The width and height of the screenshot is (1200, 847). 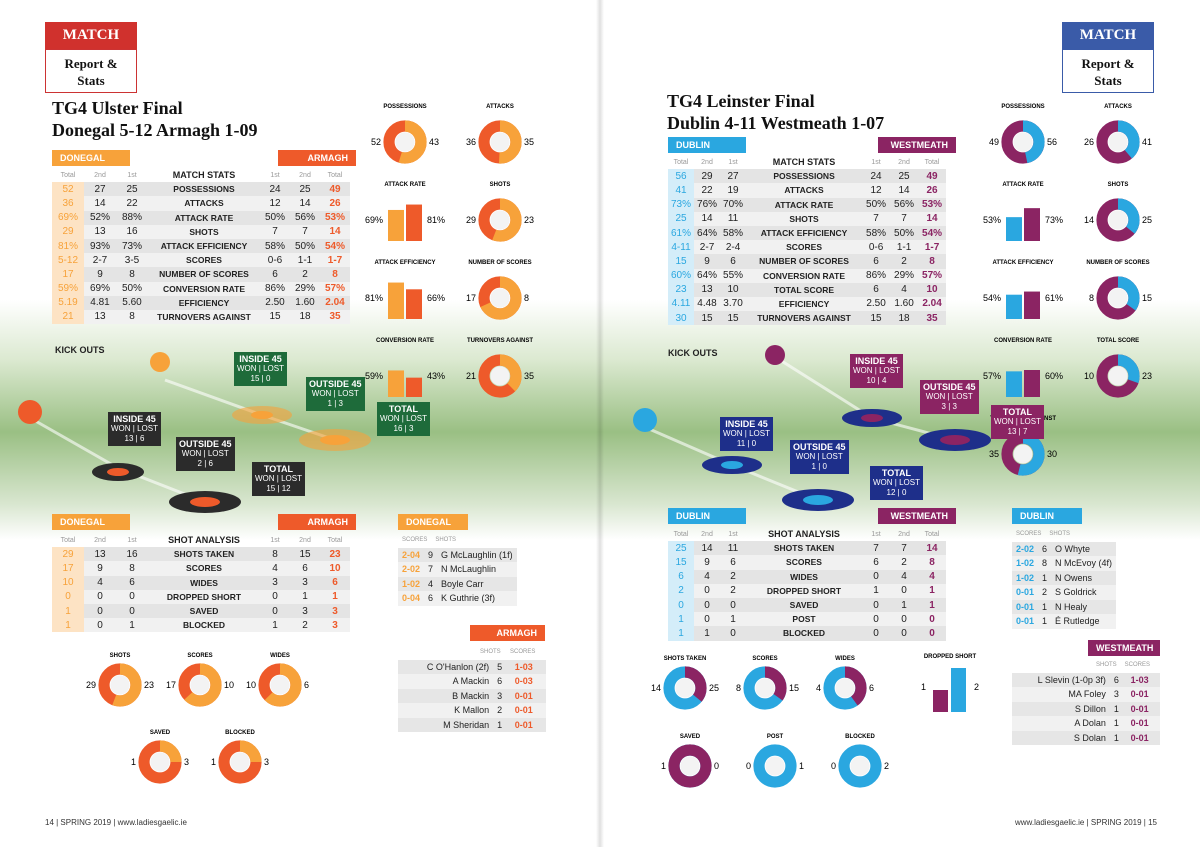 I want to click on tab-match: MATCH, so click(x=91, y=35).